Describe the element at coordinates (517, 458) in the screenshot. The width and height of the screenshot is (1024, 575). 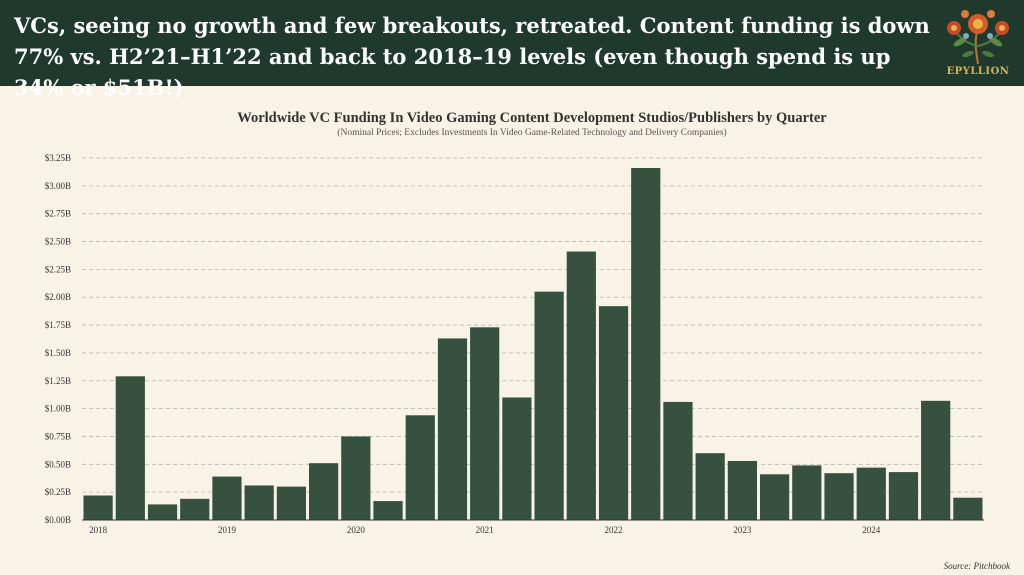
I see `bar-q2-2021` at that location.